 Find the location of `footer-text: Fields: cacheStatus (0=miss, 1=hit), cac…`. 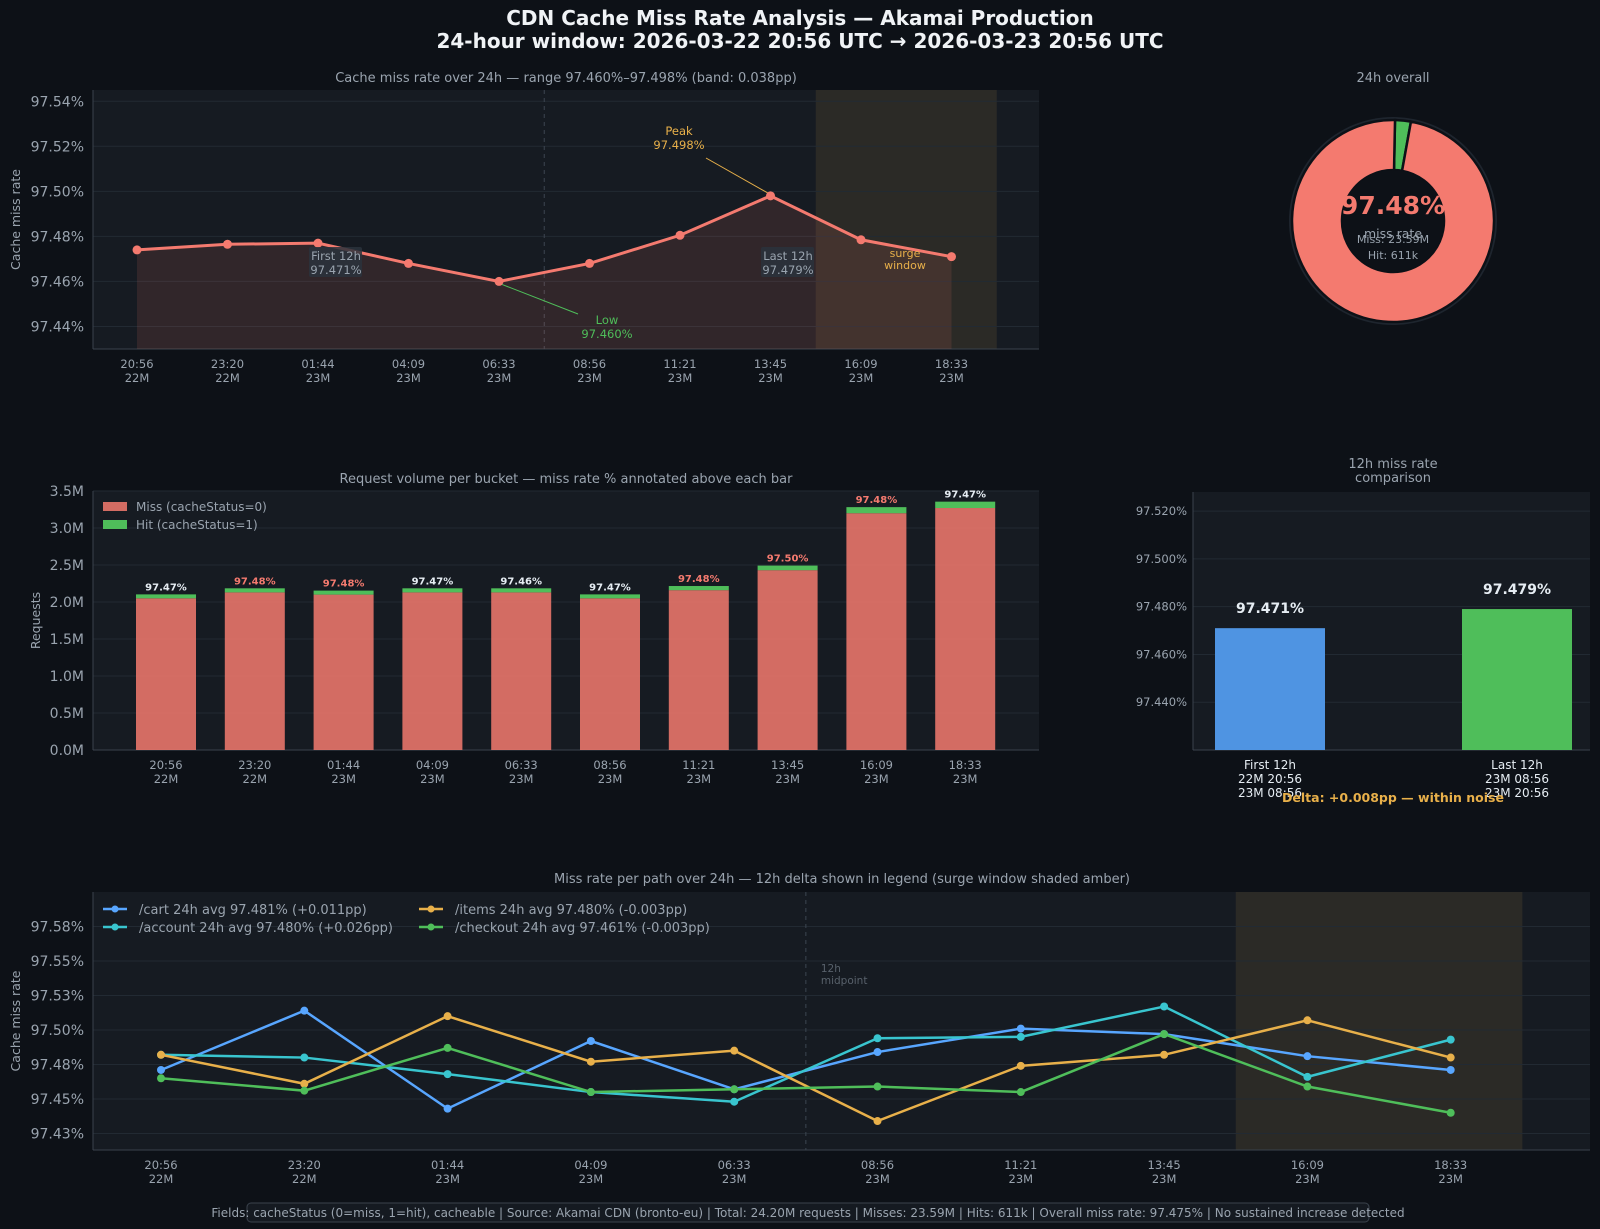

footer-text: Fields: cacheStatus (0=miss, 1=hit), cac… is located at coordinates (807, 1213).